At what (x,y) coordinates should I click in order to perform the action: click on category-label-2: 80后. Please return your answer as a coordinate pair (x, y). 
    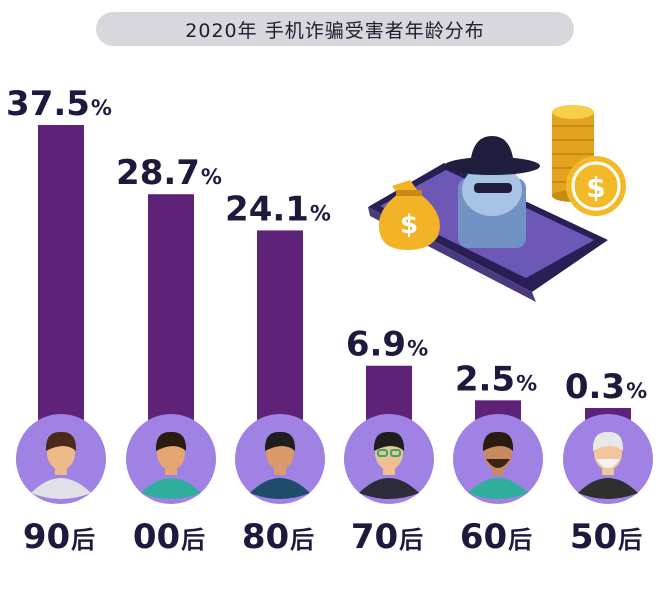
    Looking at the image, I should click on (278, 537).